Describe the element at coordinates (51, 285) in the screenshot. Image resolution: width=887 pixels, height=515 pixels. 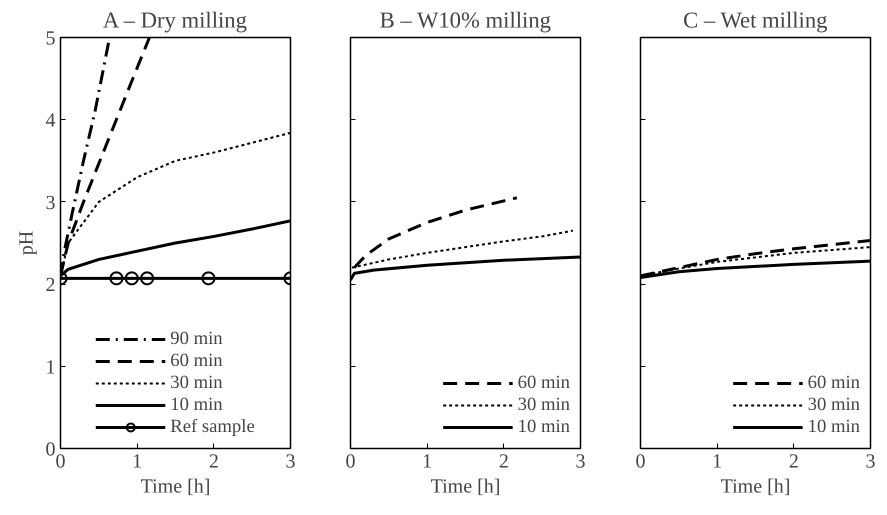
I see `y-tick-label: 2` at that location.